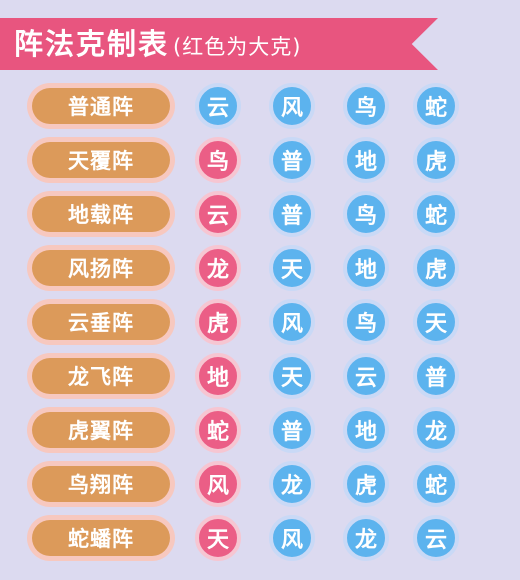 The height and width of the screenshot is (580, 520). What do you see at coordinates (218, 214) in the screenshot?
I see `strong-counter-badge: 云` at bounding box center [218, 214].